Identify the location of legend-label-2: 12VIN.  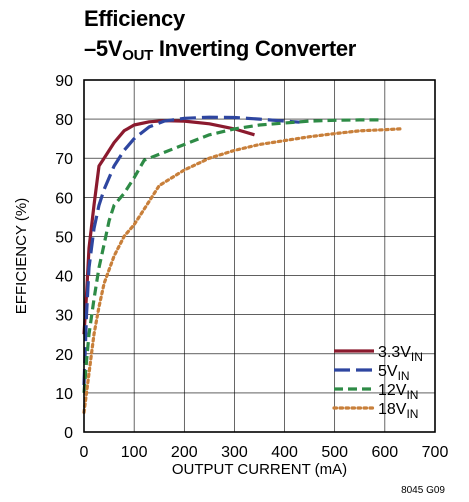
(398, 392).